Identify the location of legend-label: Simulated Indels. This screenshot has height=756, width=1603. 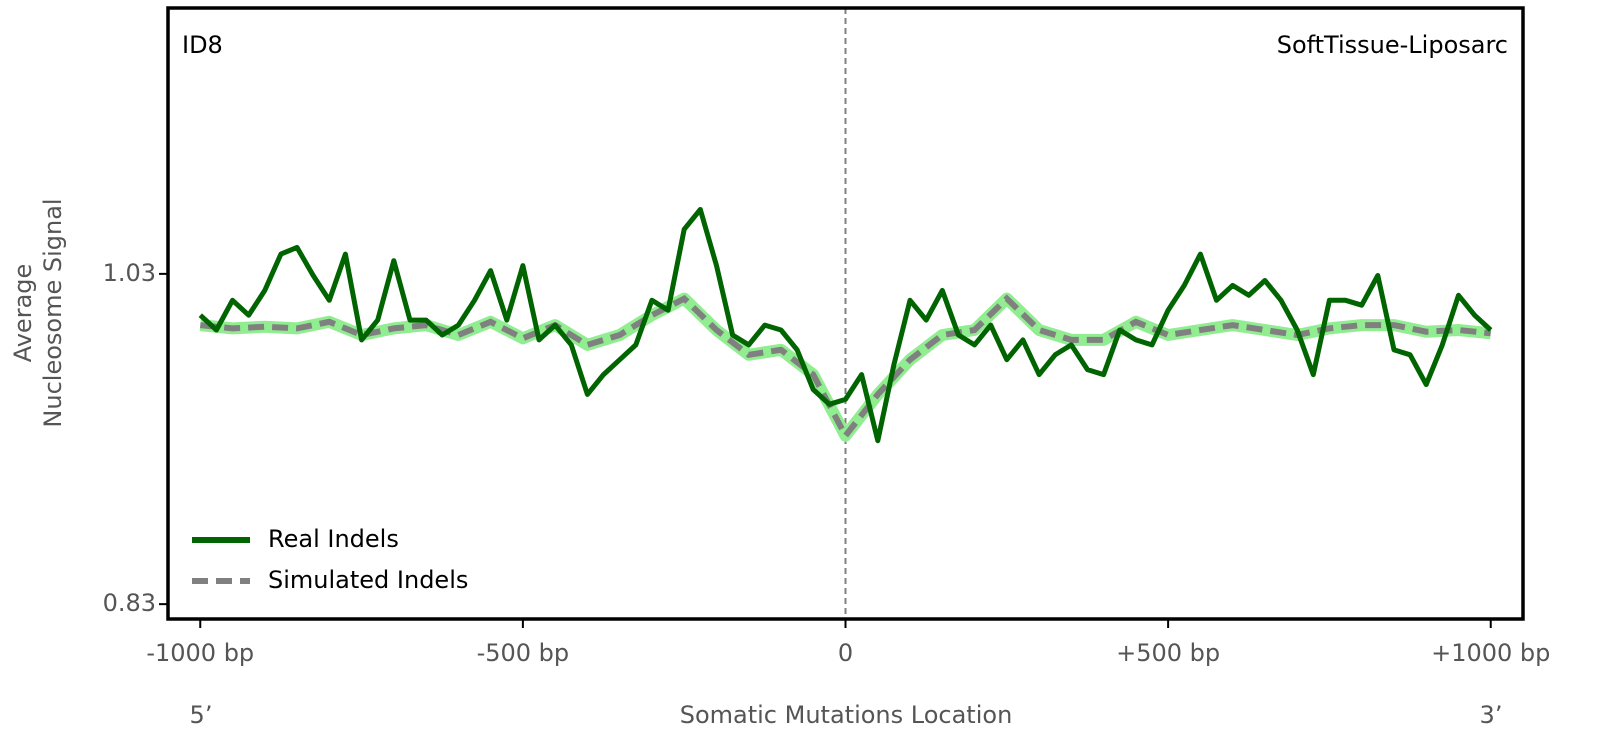
(368, 580).